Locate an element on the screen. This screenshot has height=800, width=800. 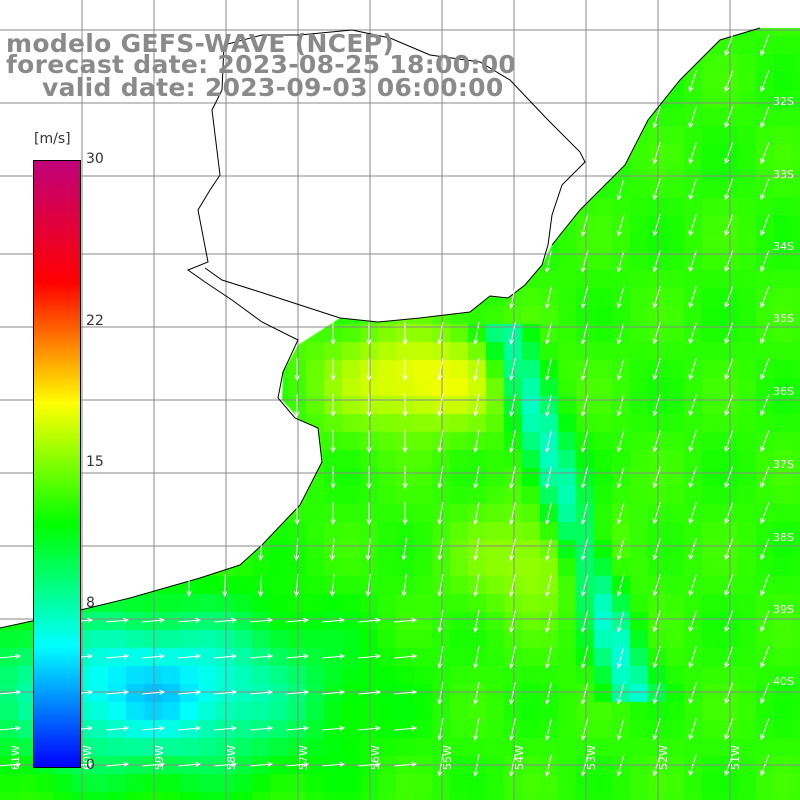
latitude-label: 38S is located at coordinates (783, 537).